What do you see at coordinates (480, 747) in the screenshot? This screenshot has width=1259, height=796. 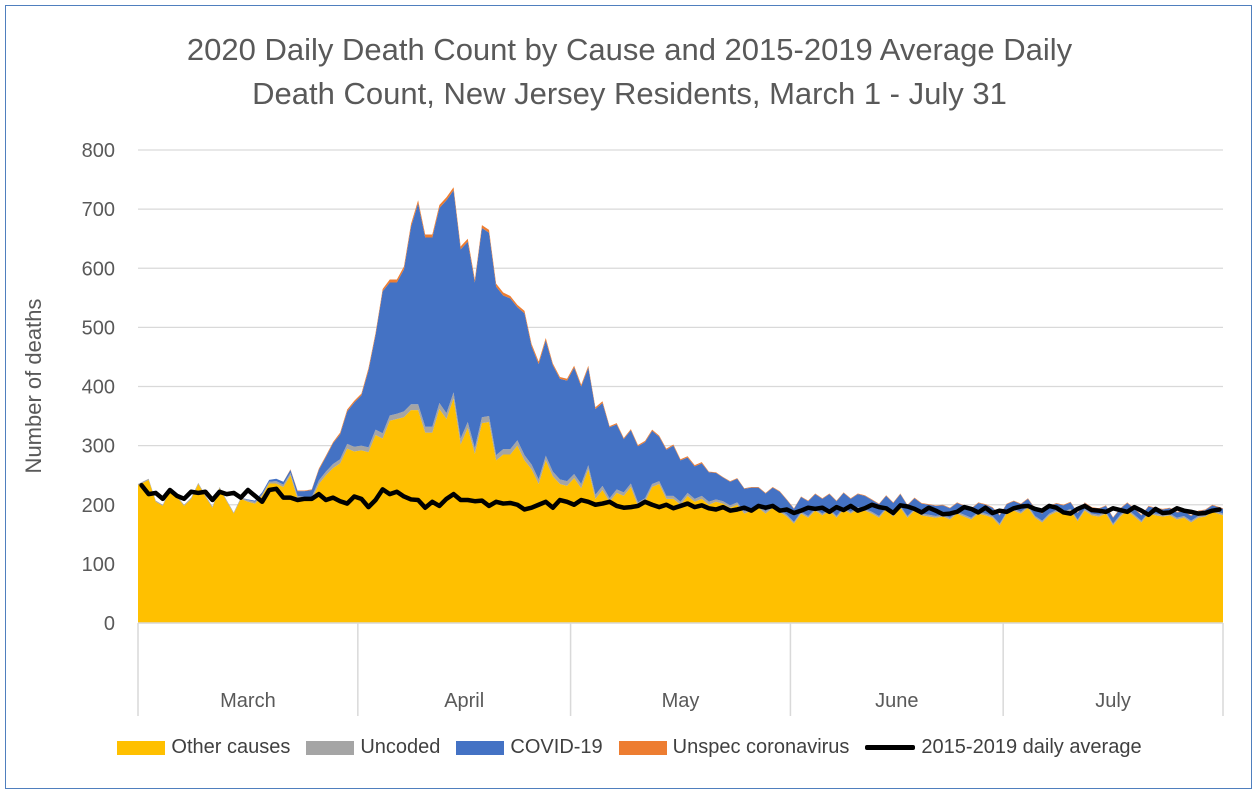 I see `legend-swatch-covid` at bounding box center [480, 747].